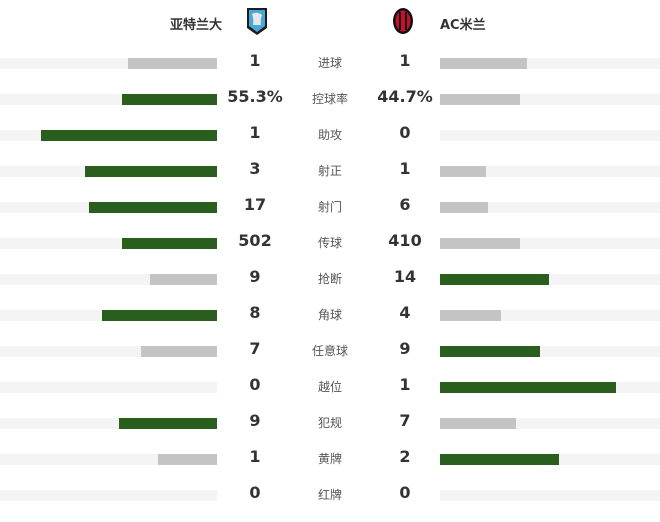 This screenshot has width=660, height=522. I want to click on away-value: 4, so click(405, 312).